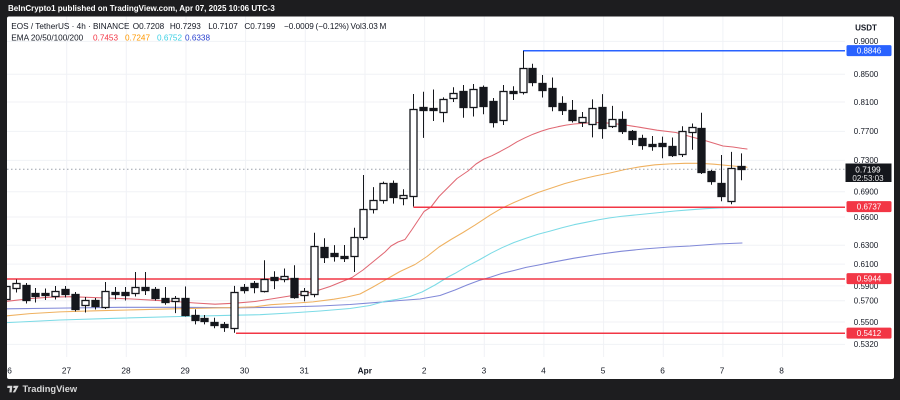 Image resolution: width=900 pixels, height=400 pixels. I want to click on svg-text: 27, so click(67, 371).